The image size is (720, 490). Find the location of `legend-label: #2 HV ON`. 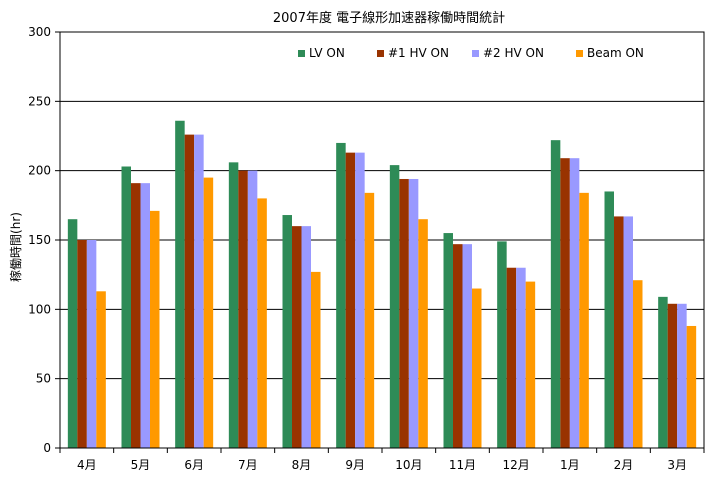

legend-label: #2 HV ON is located at coordinates (513, 53).